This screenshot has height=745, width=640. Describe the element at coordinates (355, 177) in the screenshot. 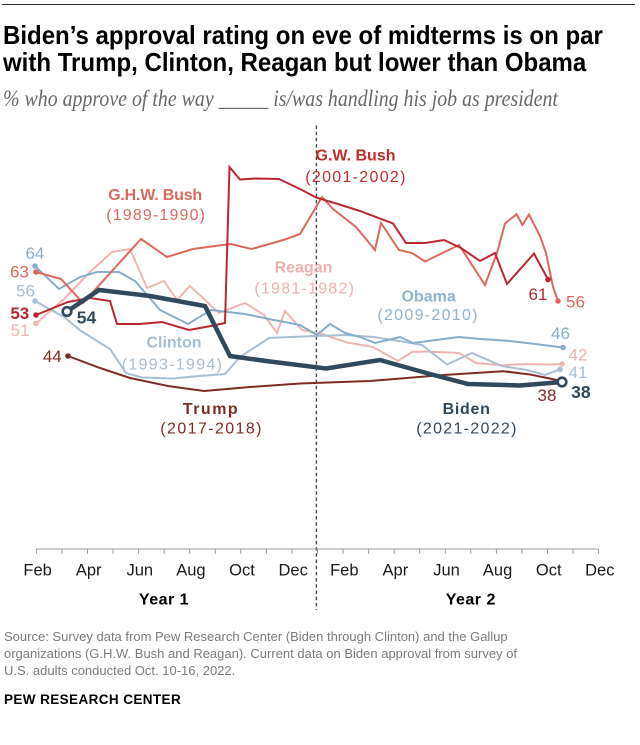

I see `svg-text: (2001-2002)` at that location.